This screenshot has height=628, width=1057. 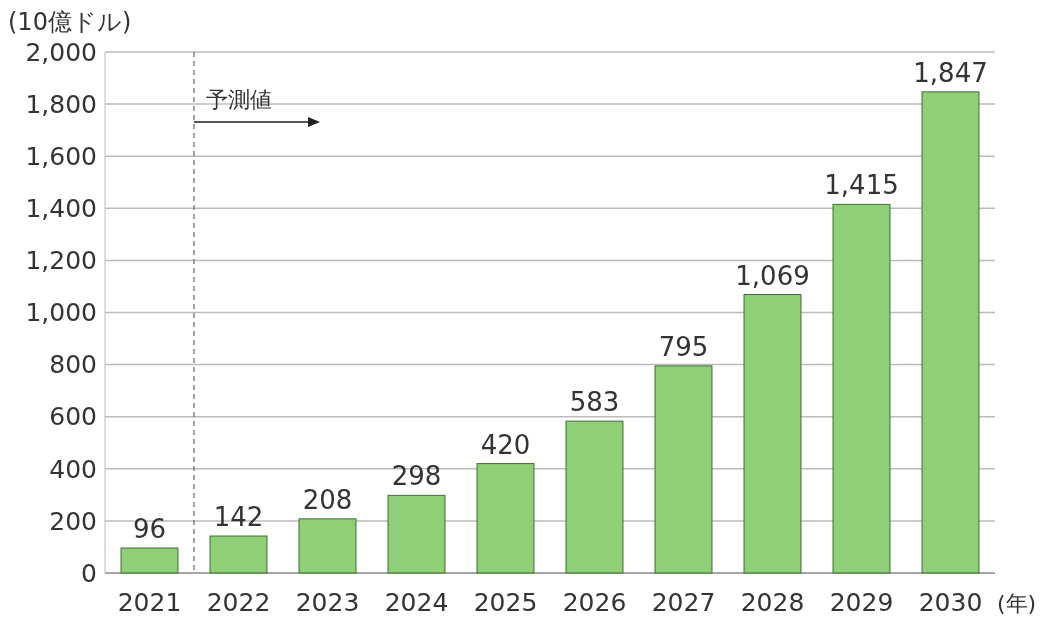 I want to click on y-tick-label: 0, so click(x=89, y=573).